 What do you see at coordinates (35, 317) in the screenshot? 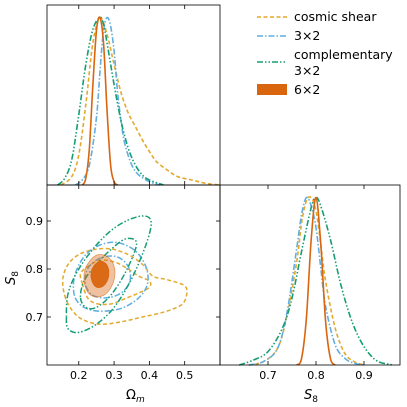
I see `joint-y-tick-label: 0.7` at bounding box center [35, 317].